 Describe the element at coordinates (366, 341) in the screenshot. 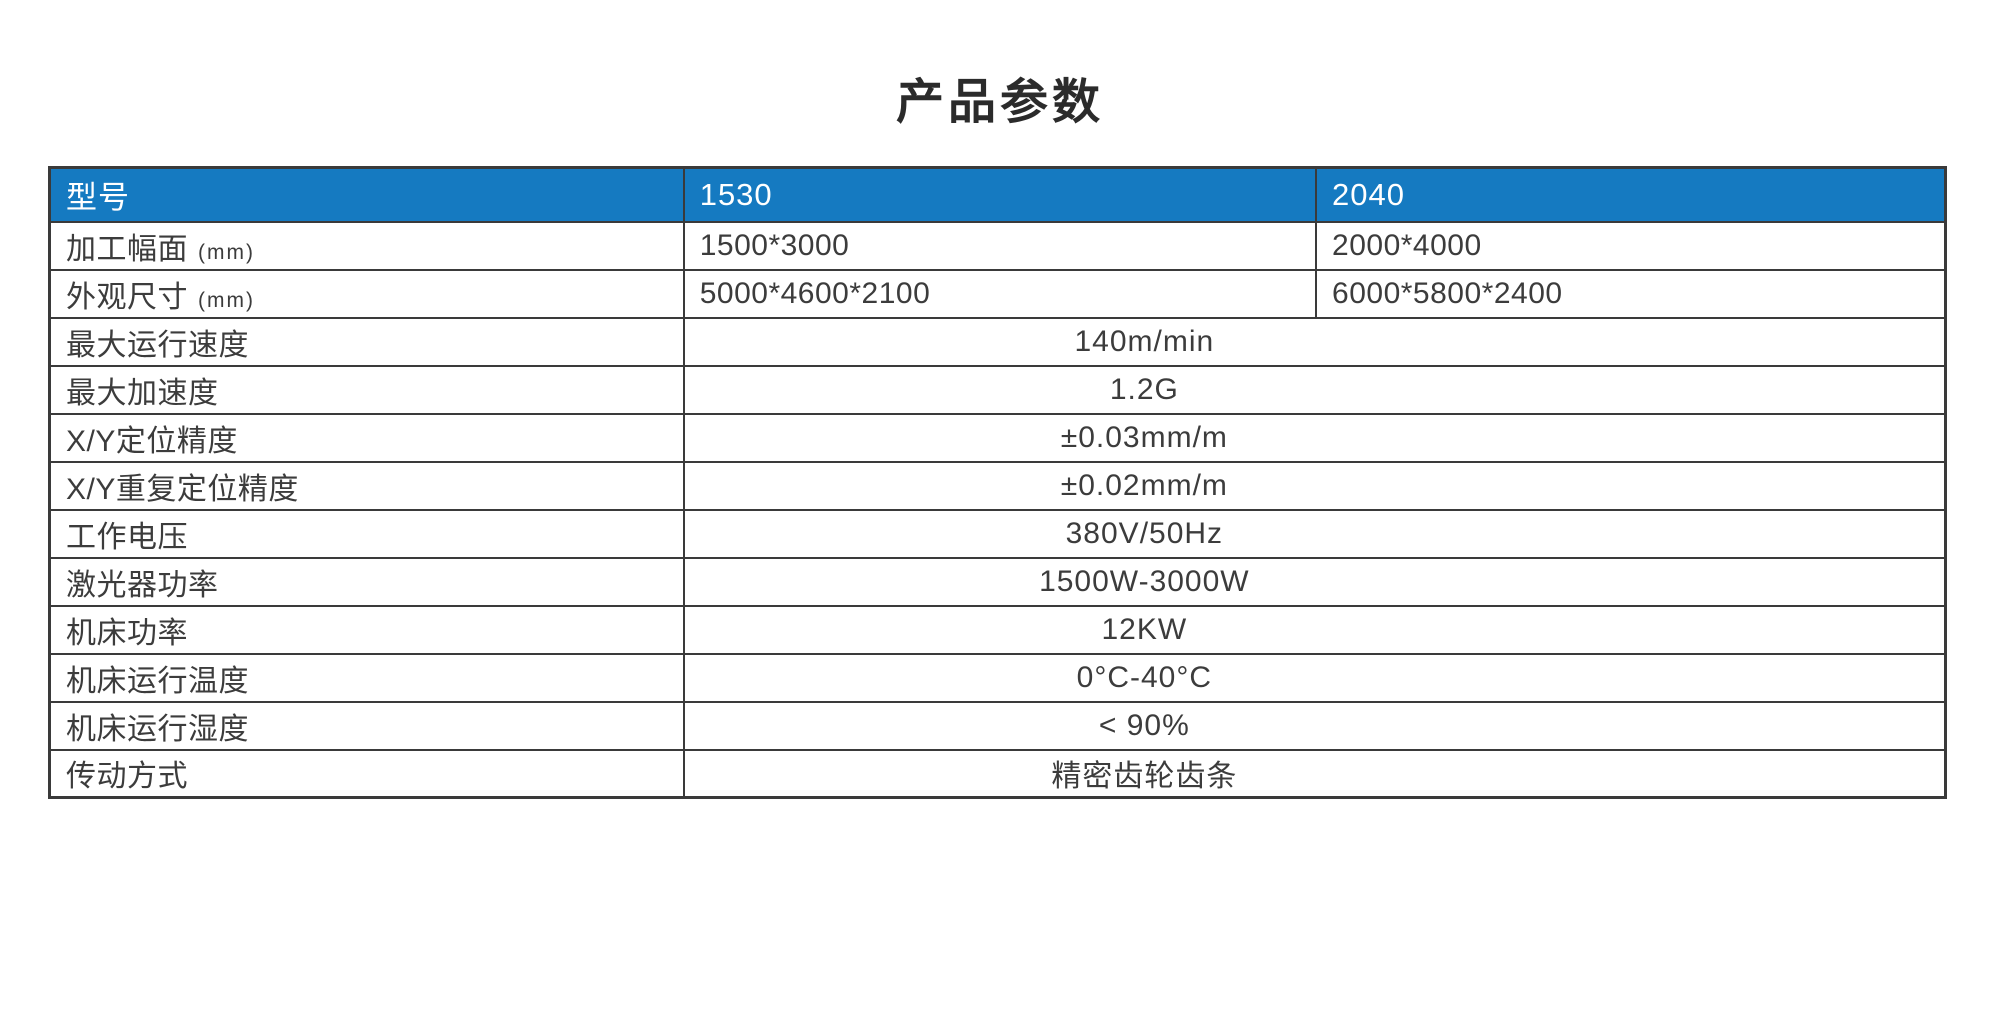

I see `spec-label: 最大运行速度` at that location.